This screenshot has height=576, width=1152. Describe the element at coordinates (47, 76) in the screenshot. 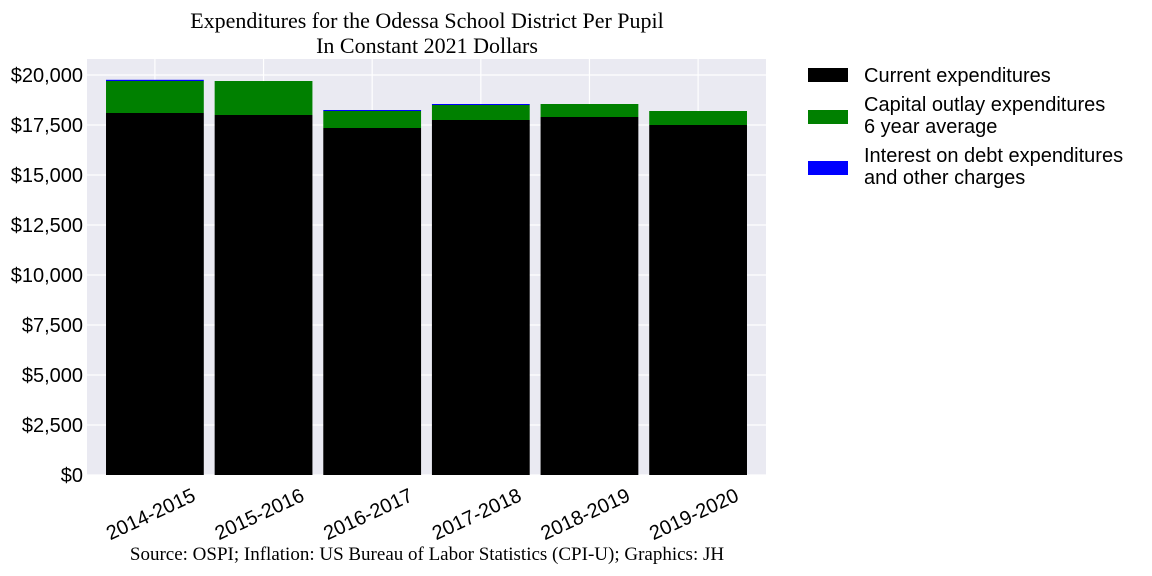

I see `y-tick-label: $20,000` at that location.